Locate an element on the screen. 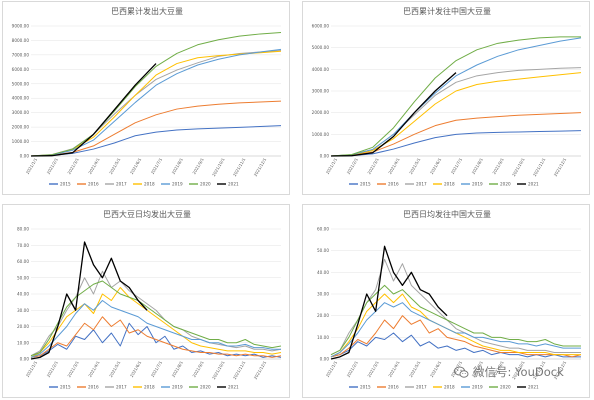 The height and width of the screenshot is (400, 594). legend-label-2019: 2019 is located at coordinates (477, 387).